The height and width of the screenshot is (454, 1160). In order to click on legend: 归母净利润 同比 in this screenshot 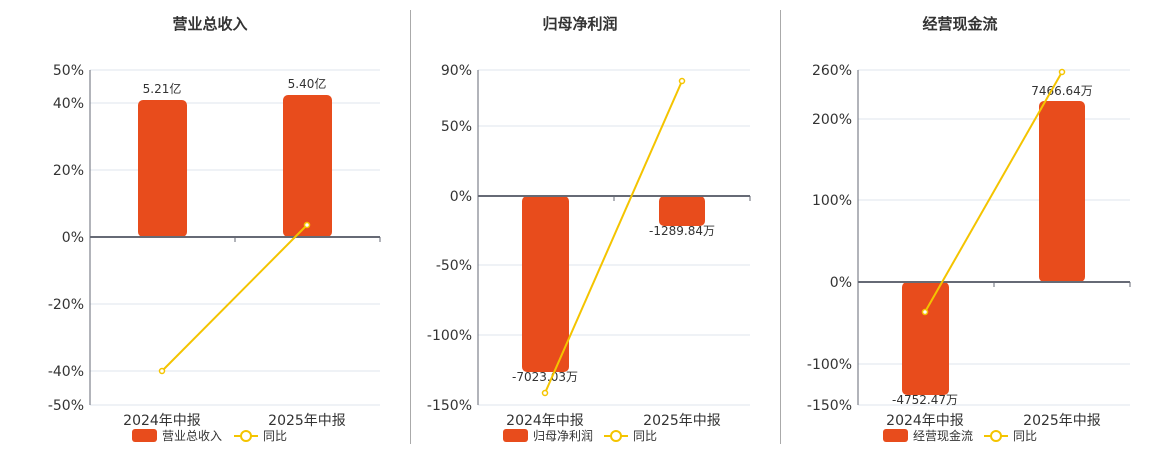, I will do `click(580, 436)`.